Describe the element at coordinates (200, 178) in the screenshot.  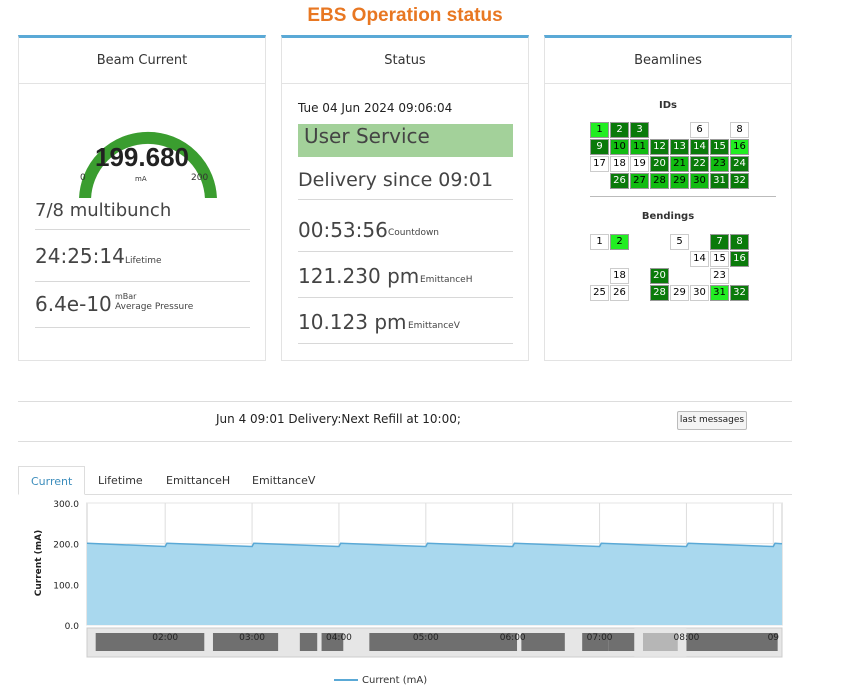
I see `gauge-max: 200` at that location.